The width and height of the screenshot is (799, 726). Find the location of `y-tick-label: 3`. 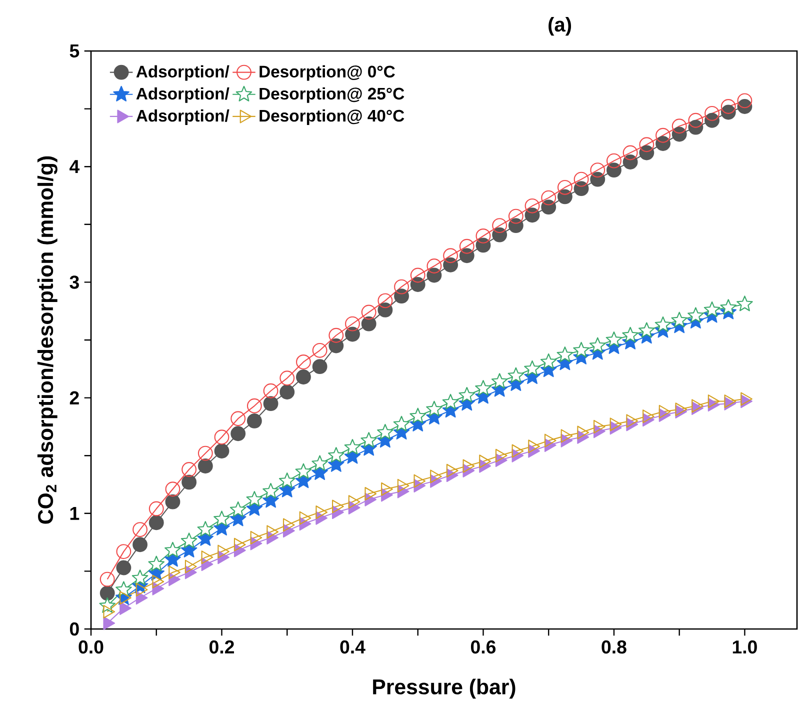

y-tick-label: 3 is located at coordinates (74, 282).